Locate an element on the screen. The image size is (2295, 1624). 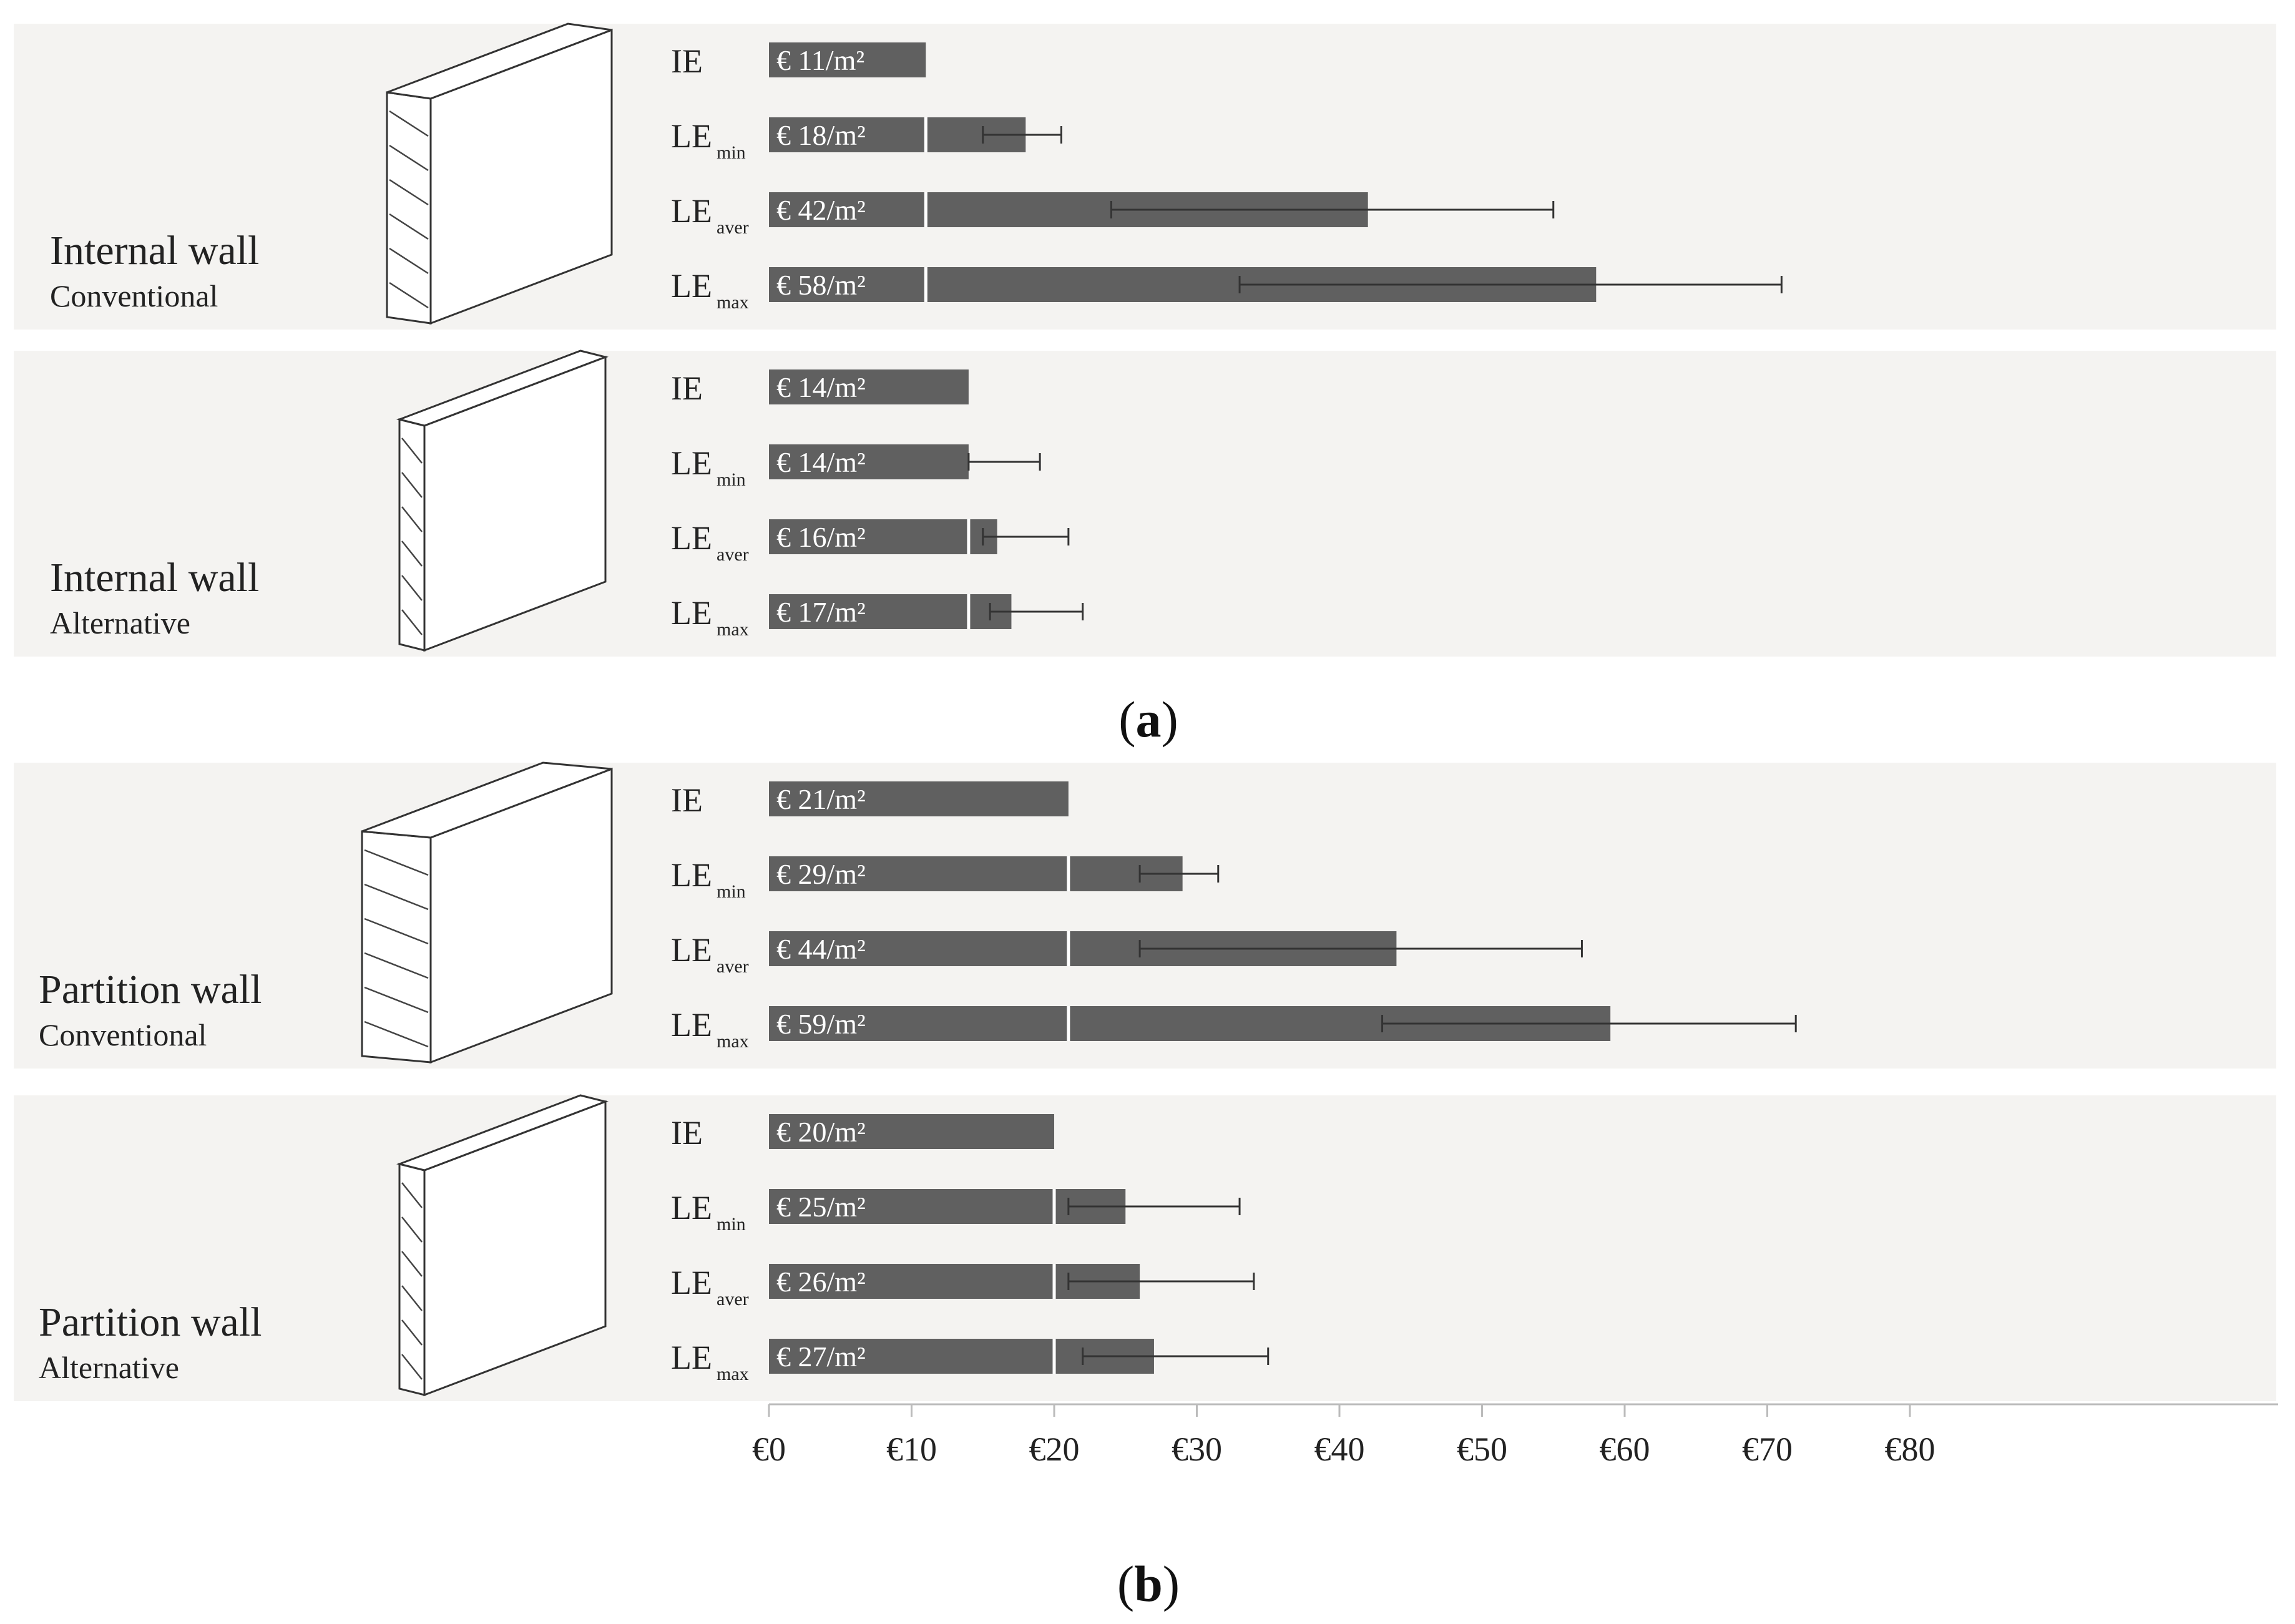
bar-value-label: € 59/m² is located at coordinates (821, 1024).